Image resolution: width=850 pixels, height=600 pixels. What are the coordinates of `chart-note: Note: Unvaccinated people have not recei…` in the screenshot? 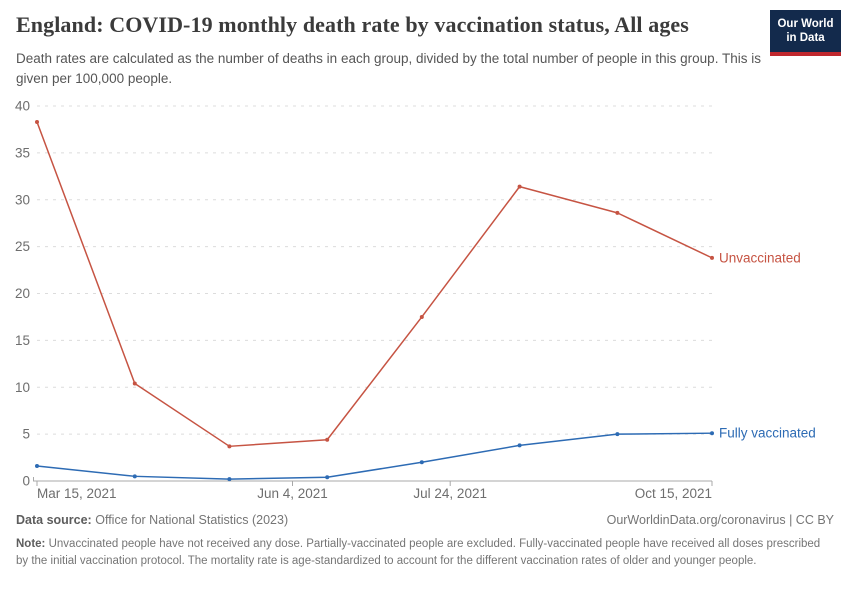 It's located at (425, 553).